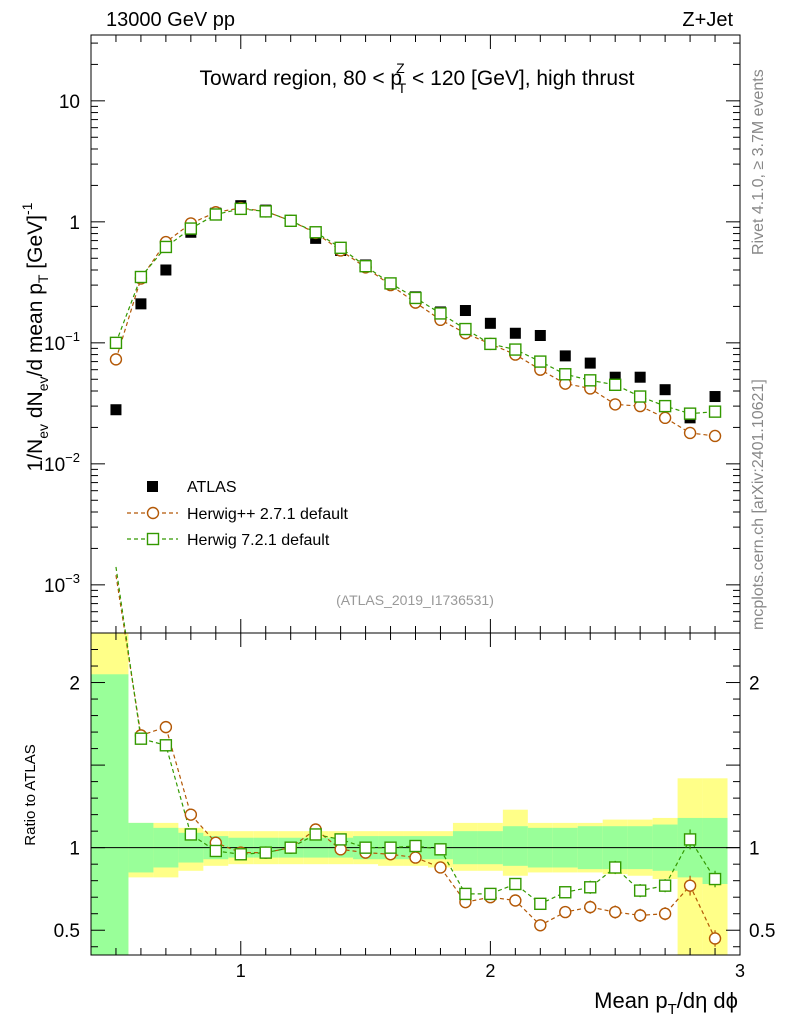 The height and width of the screenshot is (1024, 786). Describe the element at coordinates (400, 68) in the screenshot. I see `title-sup: Z` at that location.